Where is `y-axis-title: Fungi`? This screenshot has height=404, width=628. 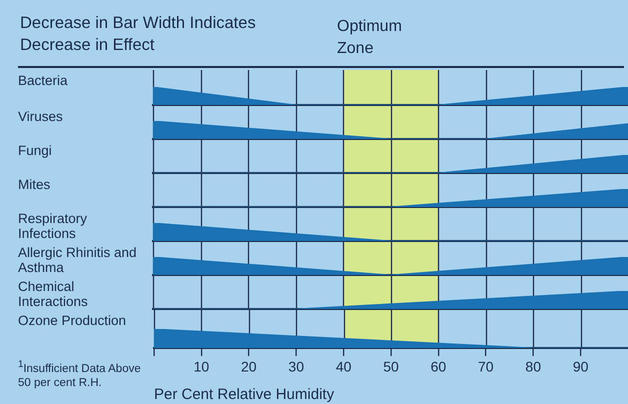 y-axis-title: Fungi is located at coordinates (35, 150).